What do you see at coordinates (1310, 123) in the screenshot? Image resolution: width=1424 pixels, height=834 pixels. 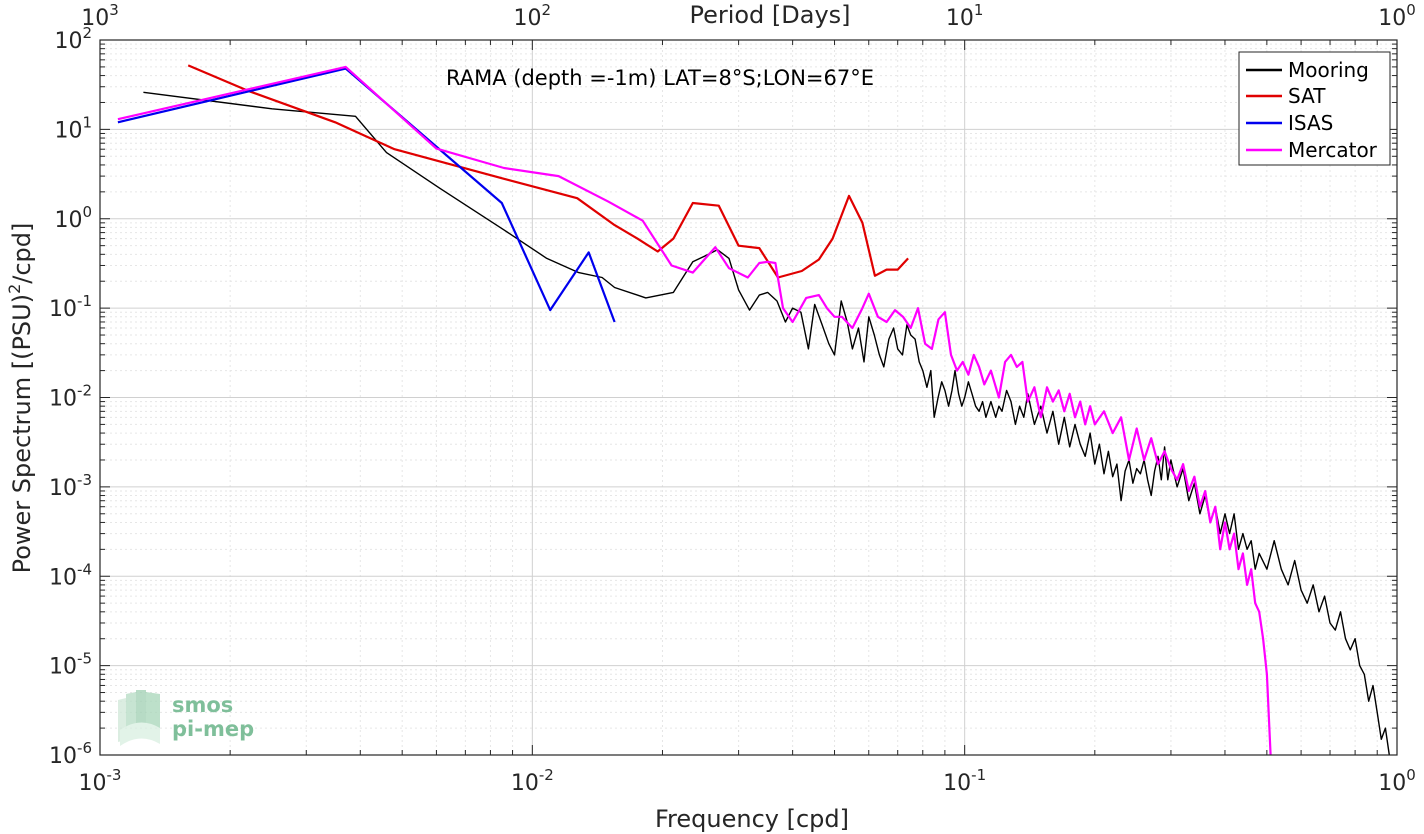 I see `legend-label-isas: ISAS` at bounding box center [1310, 123].